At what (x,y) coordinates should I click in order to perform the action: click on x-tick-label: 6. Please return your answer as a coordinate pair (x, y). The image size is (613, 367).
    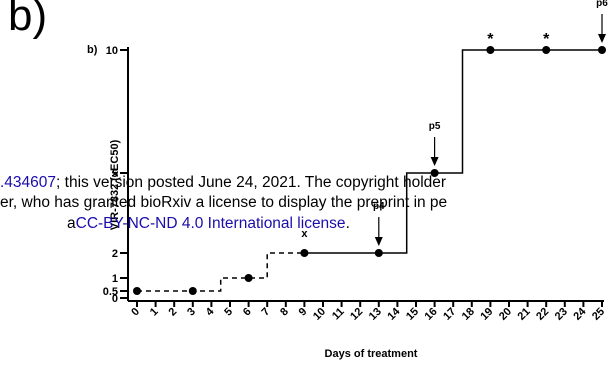
    Looking at the image, I should click on (247, 312).